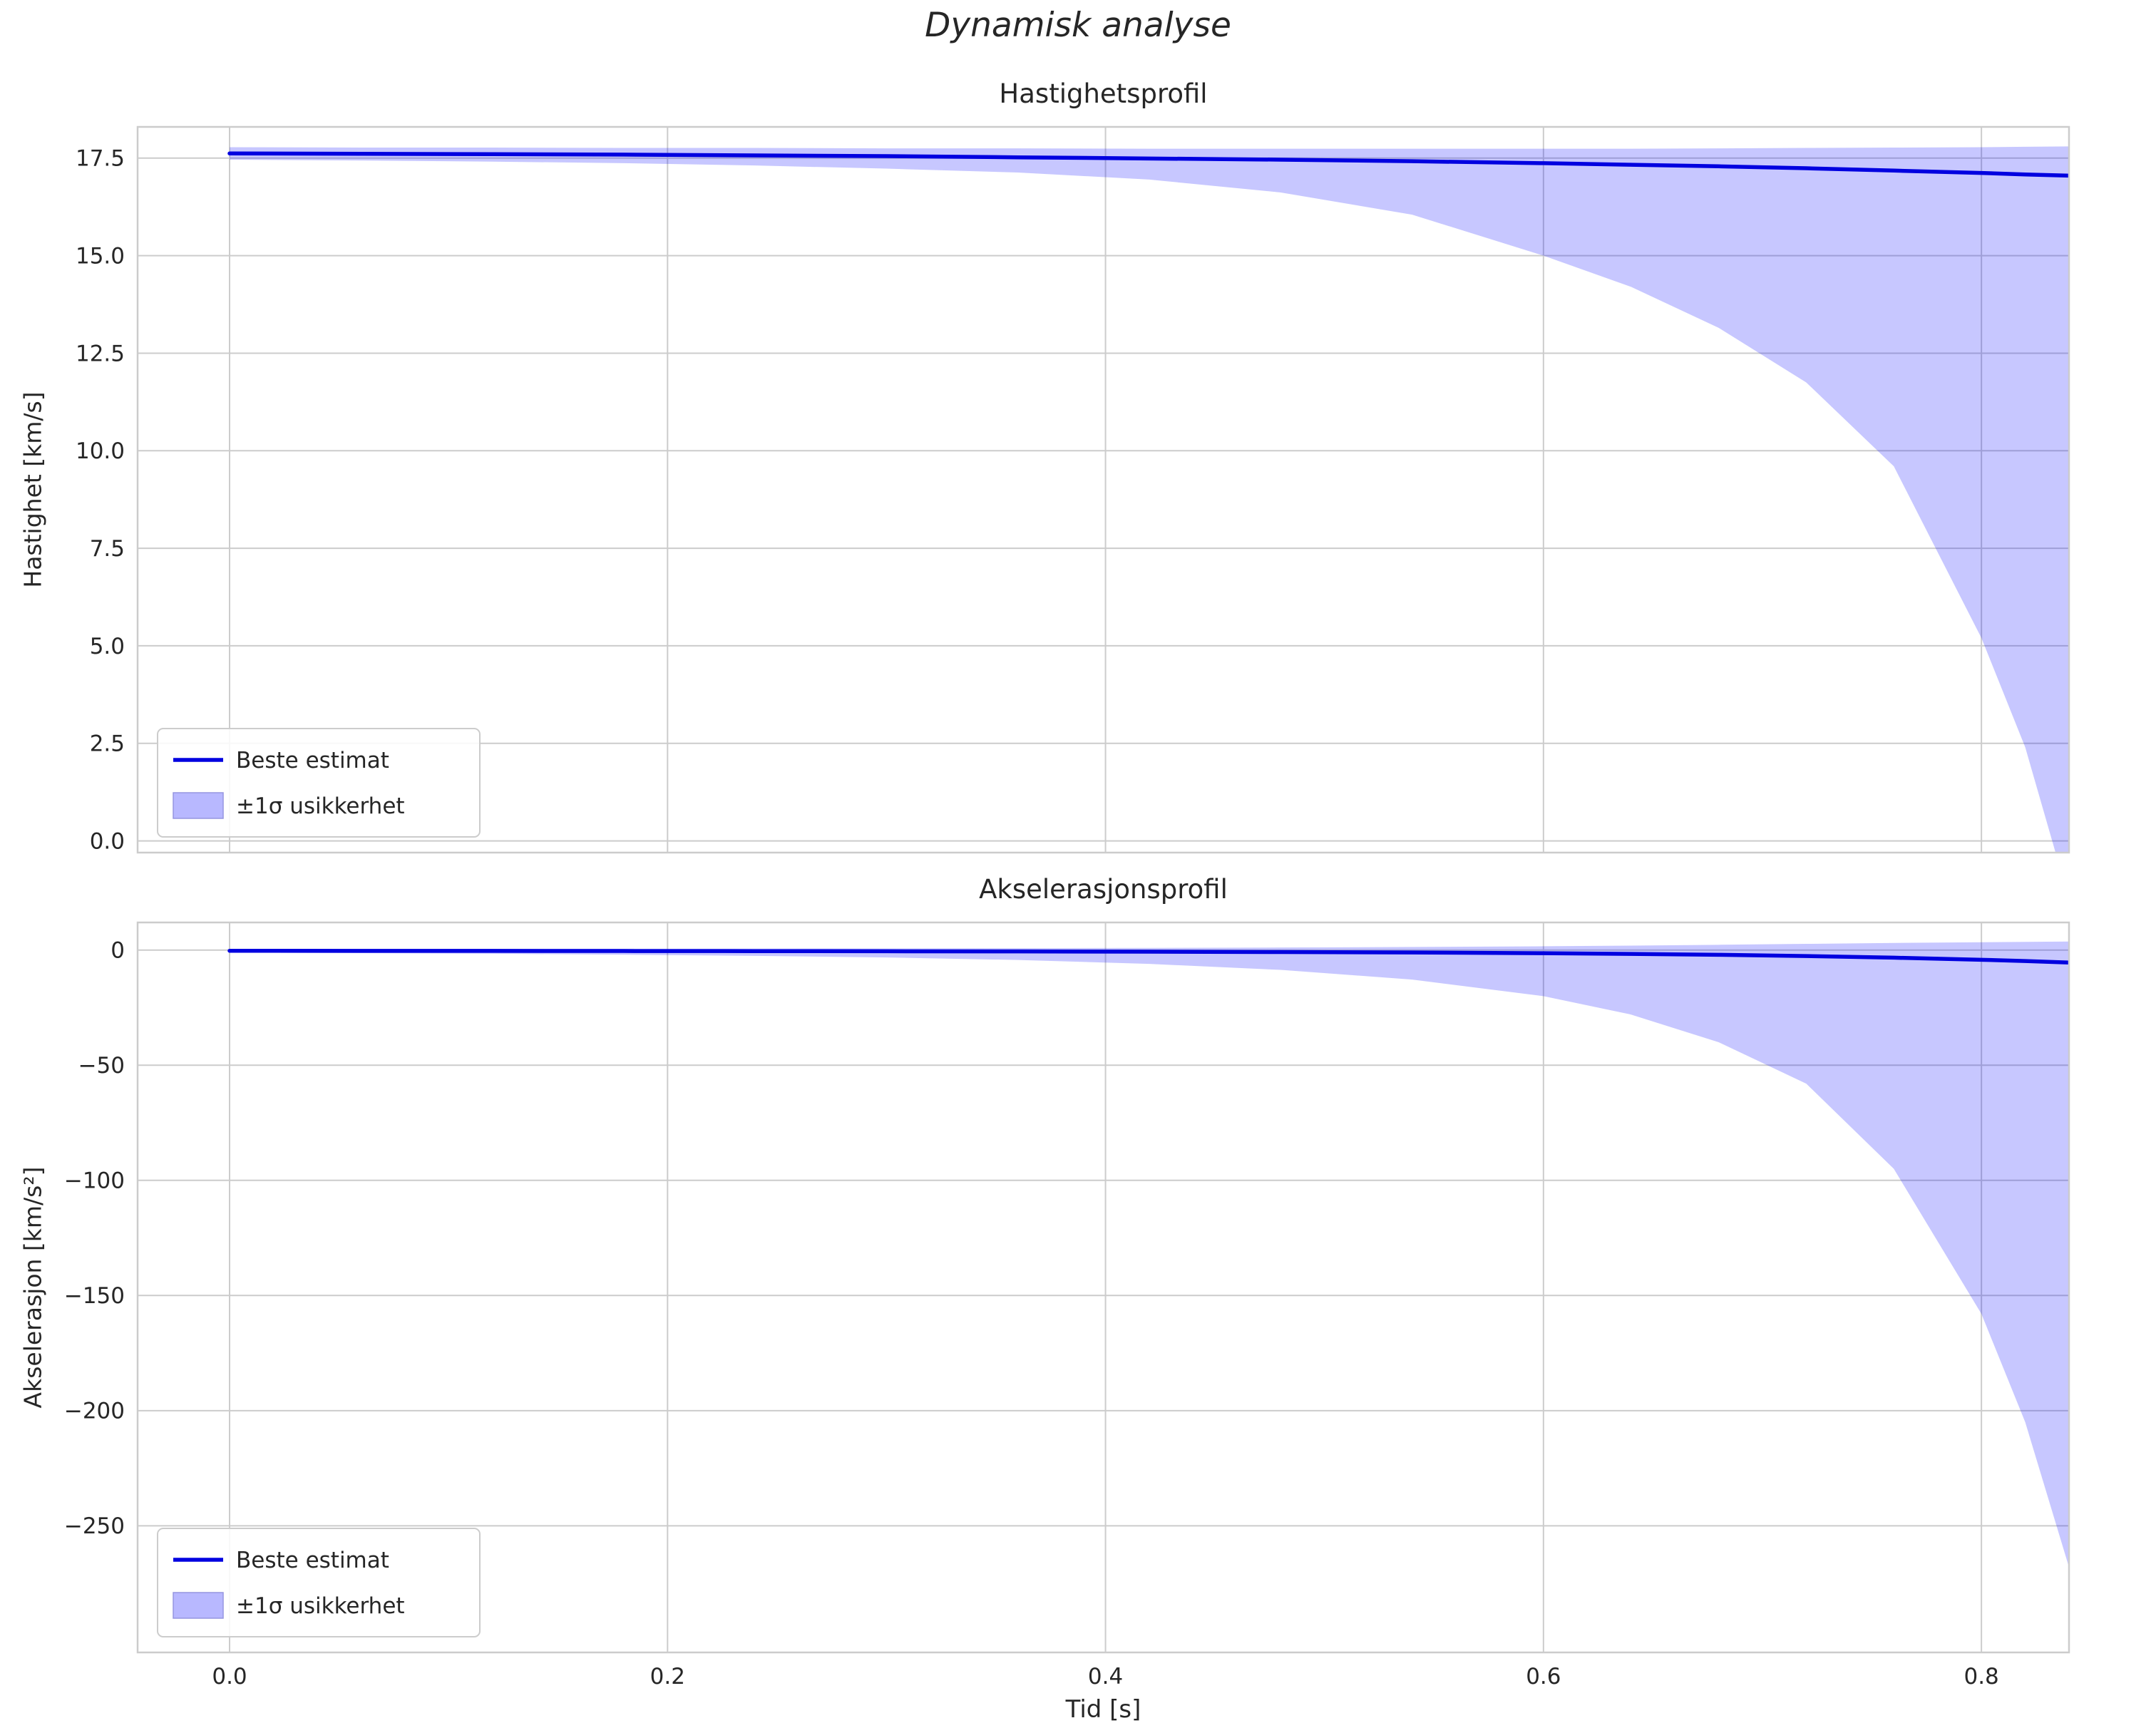 Image resolution: width=2156 pixels, height=1728 pixels. What do you see at coordinates (1103, 1709) in the screenshot?
I see `x-axis-label: Tid [s]` at bounding box center [1103, 1709].